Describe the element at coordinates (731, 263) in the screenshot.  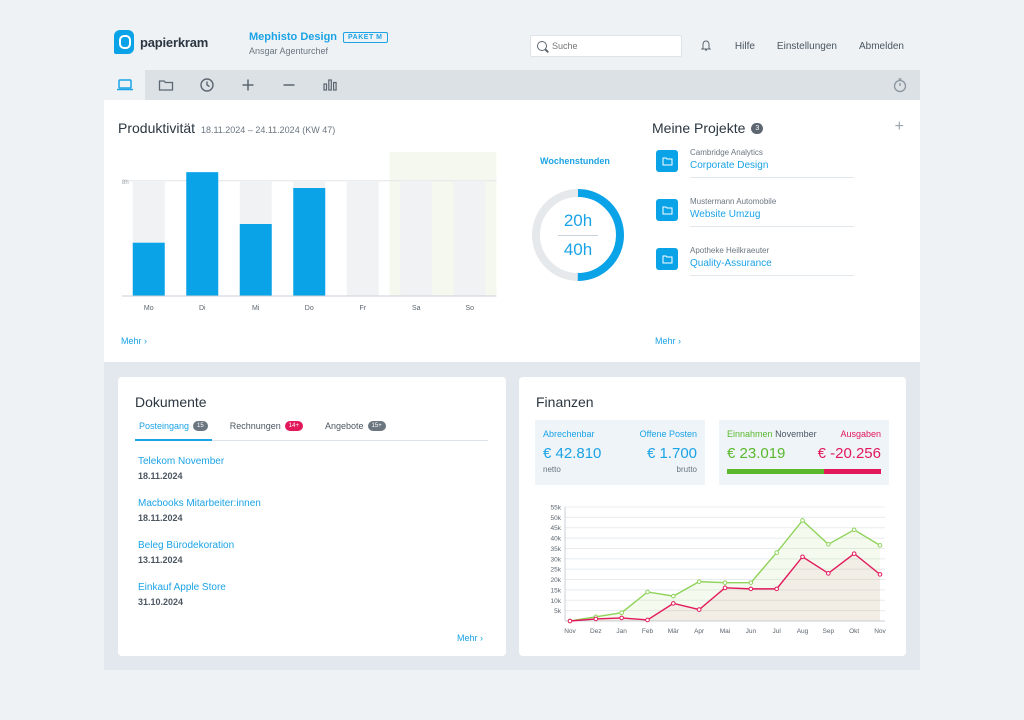
I see `project-name: Quality-Assurance` at that location.